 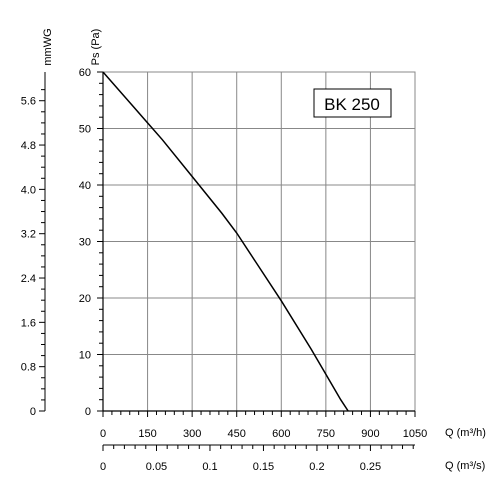 I want to click on y-tick-label: 10, so click(x=85, y=356).